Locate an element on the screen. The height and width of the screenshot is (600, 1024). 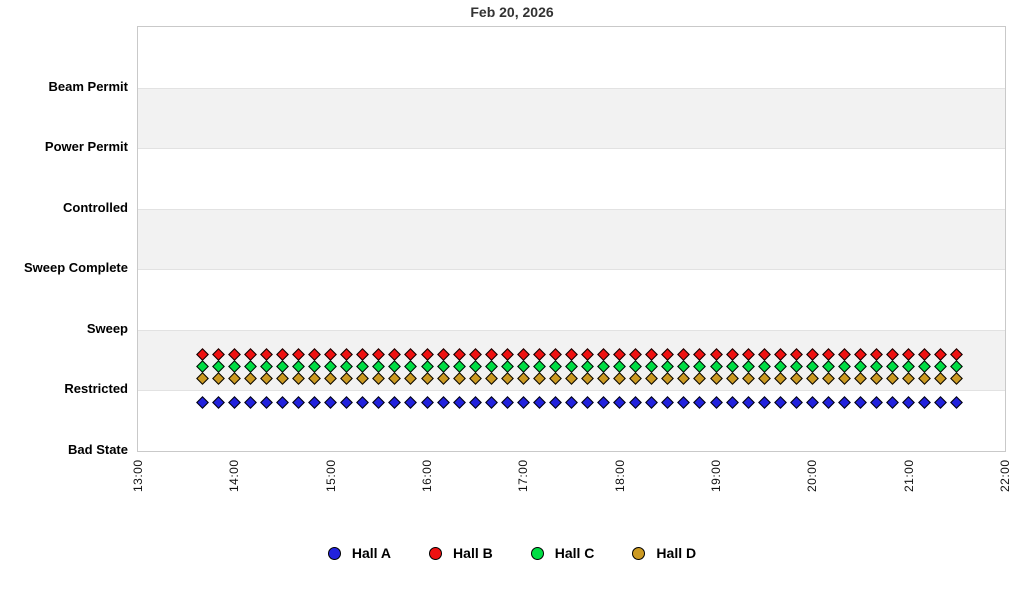
legend-label: Hall D is located at coordinates (676, 553).